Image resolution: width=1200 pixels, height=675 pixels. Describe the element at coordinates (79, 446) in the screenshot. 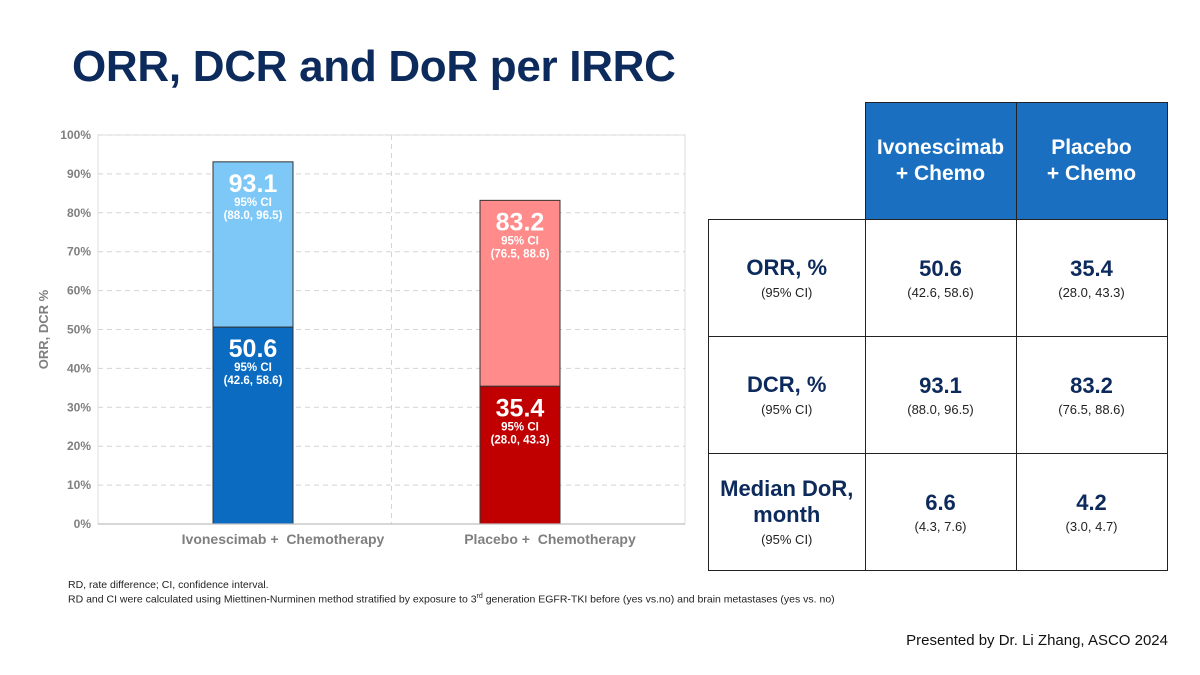

I see `y-tick-label: 20%` at that location.